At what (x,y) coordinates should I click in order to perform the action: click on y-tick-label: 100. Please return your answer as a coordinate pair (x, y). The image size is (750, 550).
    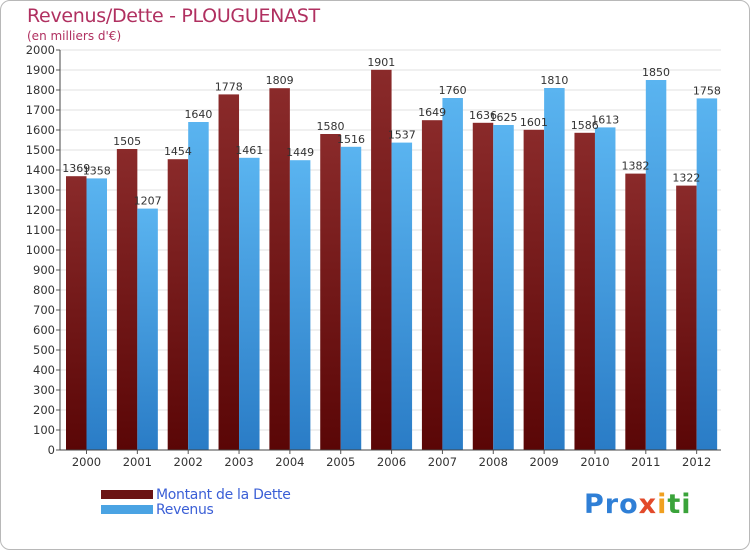
    Looking at the image, I should click on (44, 430).